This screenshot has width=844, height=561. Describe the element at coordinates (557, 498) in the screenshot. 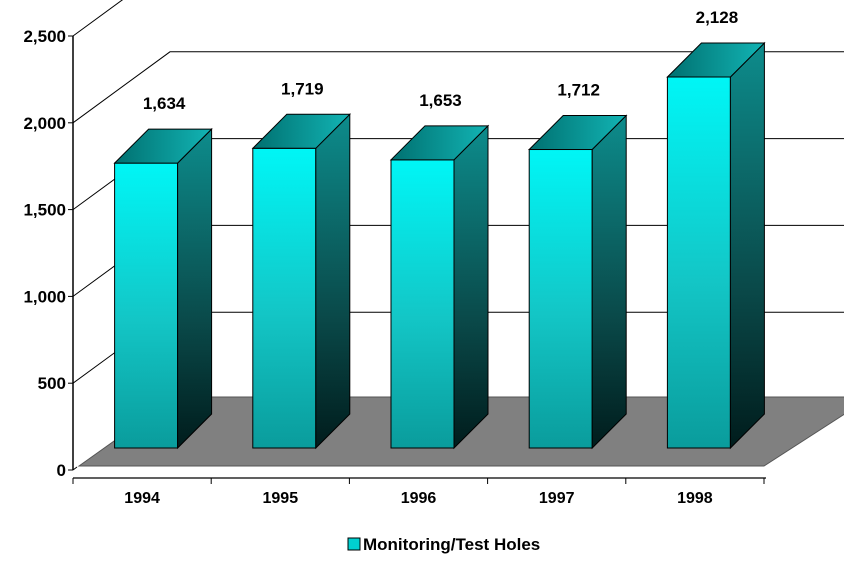

I see `x-category-label: 1997` at that location.